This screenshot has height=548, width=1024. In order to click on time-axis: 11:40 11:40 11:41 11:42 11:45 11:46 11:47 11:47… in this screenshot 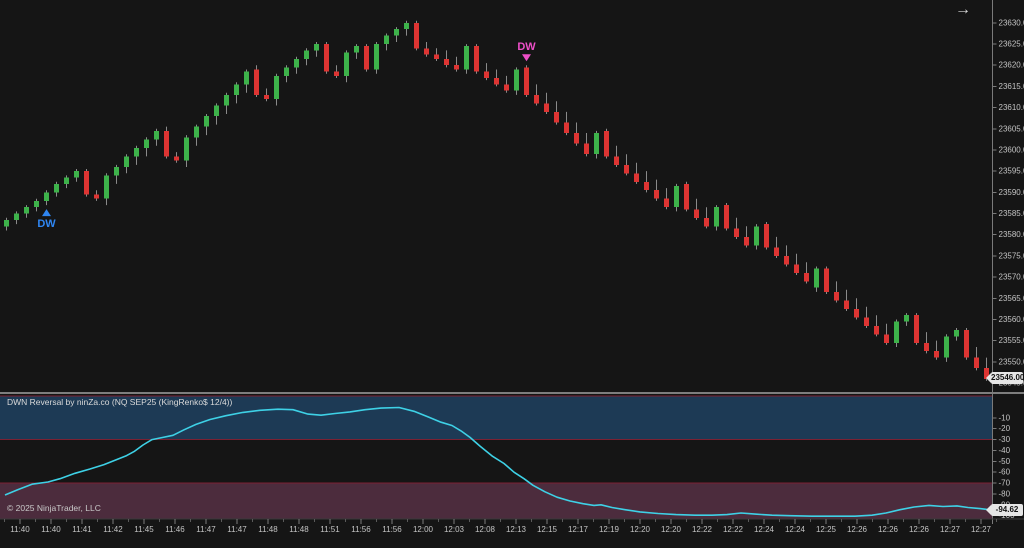, I will do `click(512, 526)`.